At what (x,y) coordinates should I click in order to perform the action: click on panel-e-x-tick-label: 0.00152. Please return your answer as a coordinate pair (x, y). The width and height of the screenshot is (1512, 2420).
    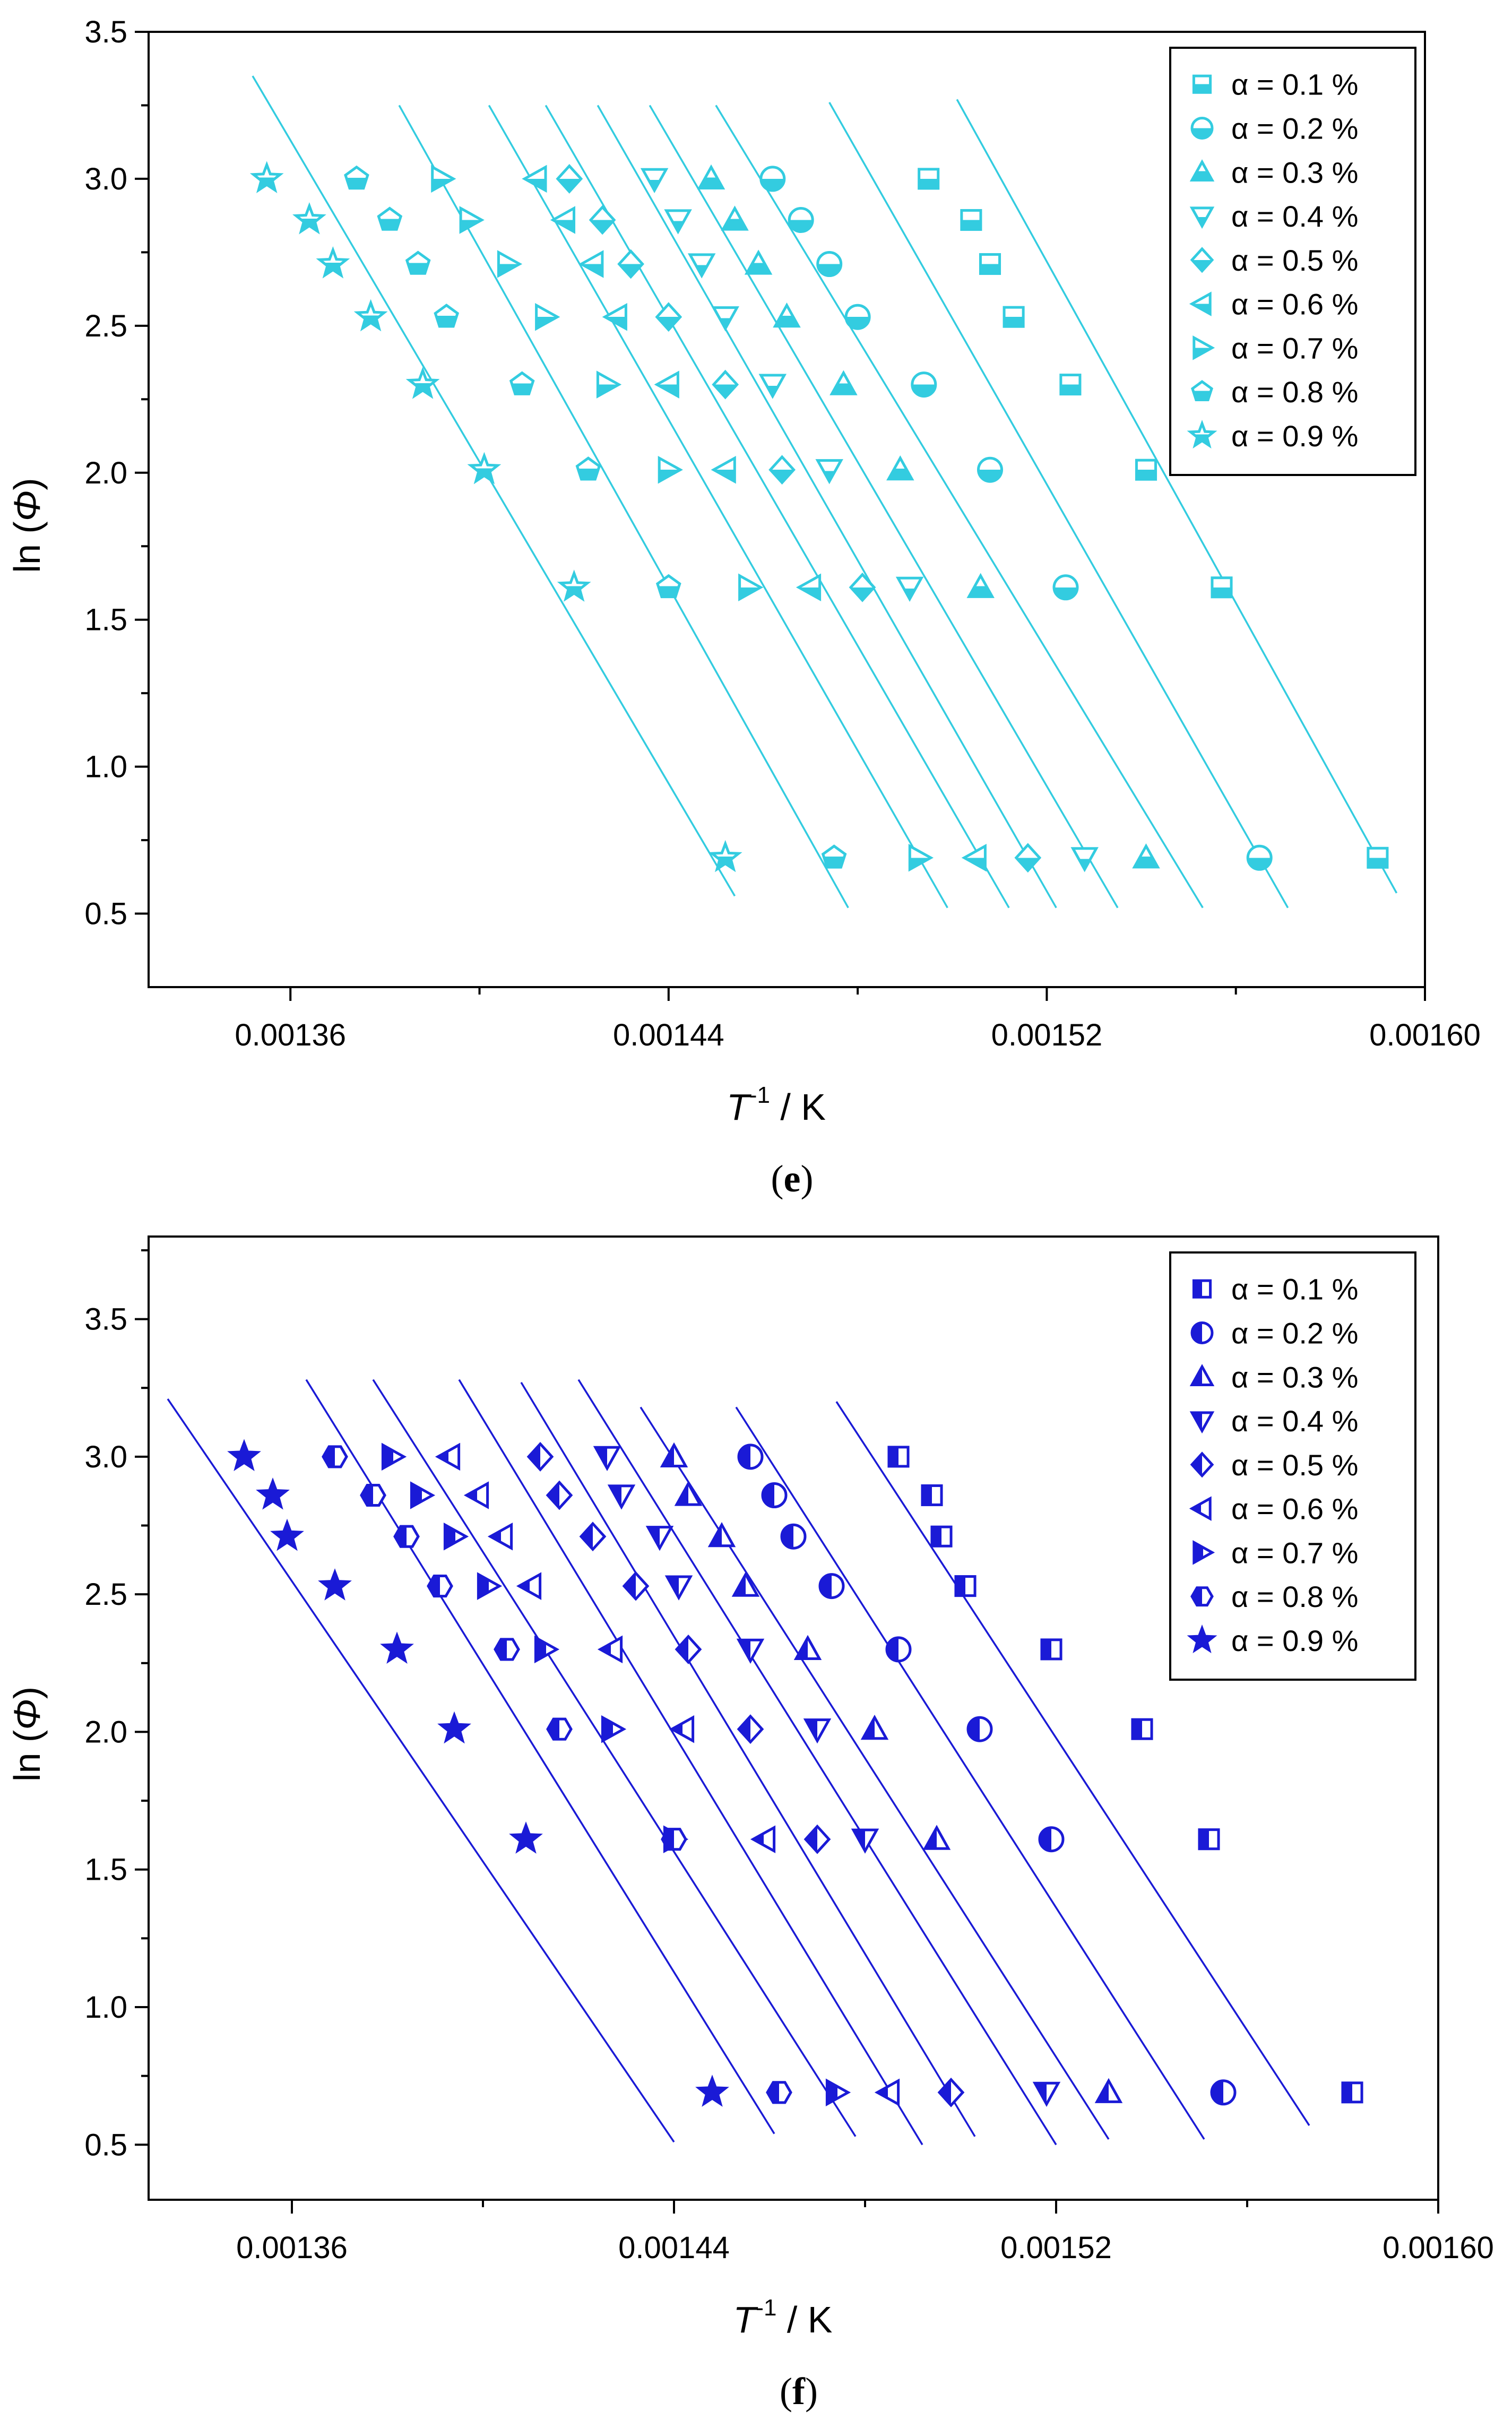
    Looking at the image, I should click on (1047, 1035).